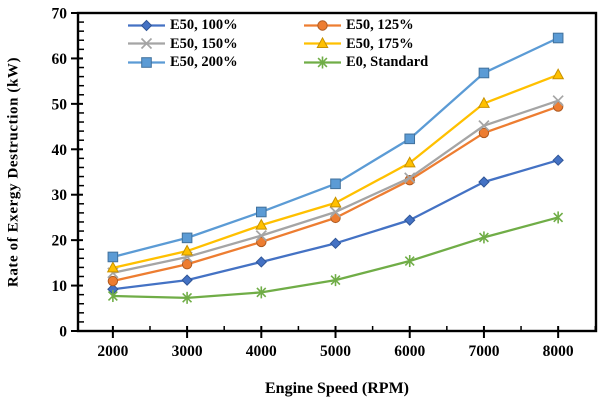 The image size is (602, 417). Describe the element at coordinates (204, 25) in the screenshot. I see `legend-label: E50, 100%` at that location.